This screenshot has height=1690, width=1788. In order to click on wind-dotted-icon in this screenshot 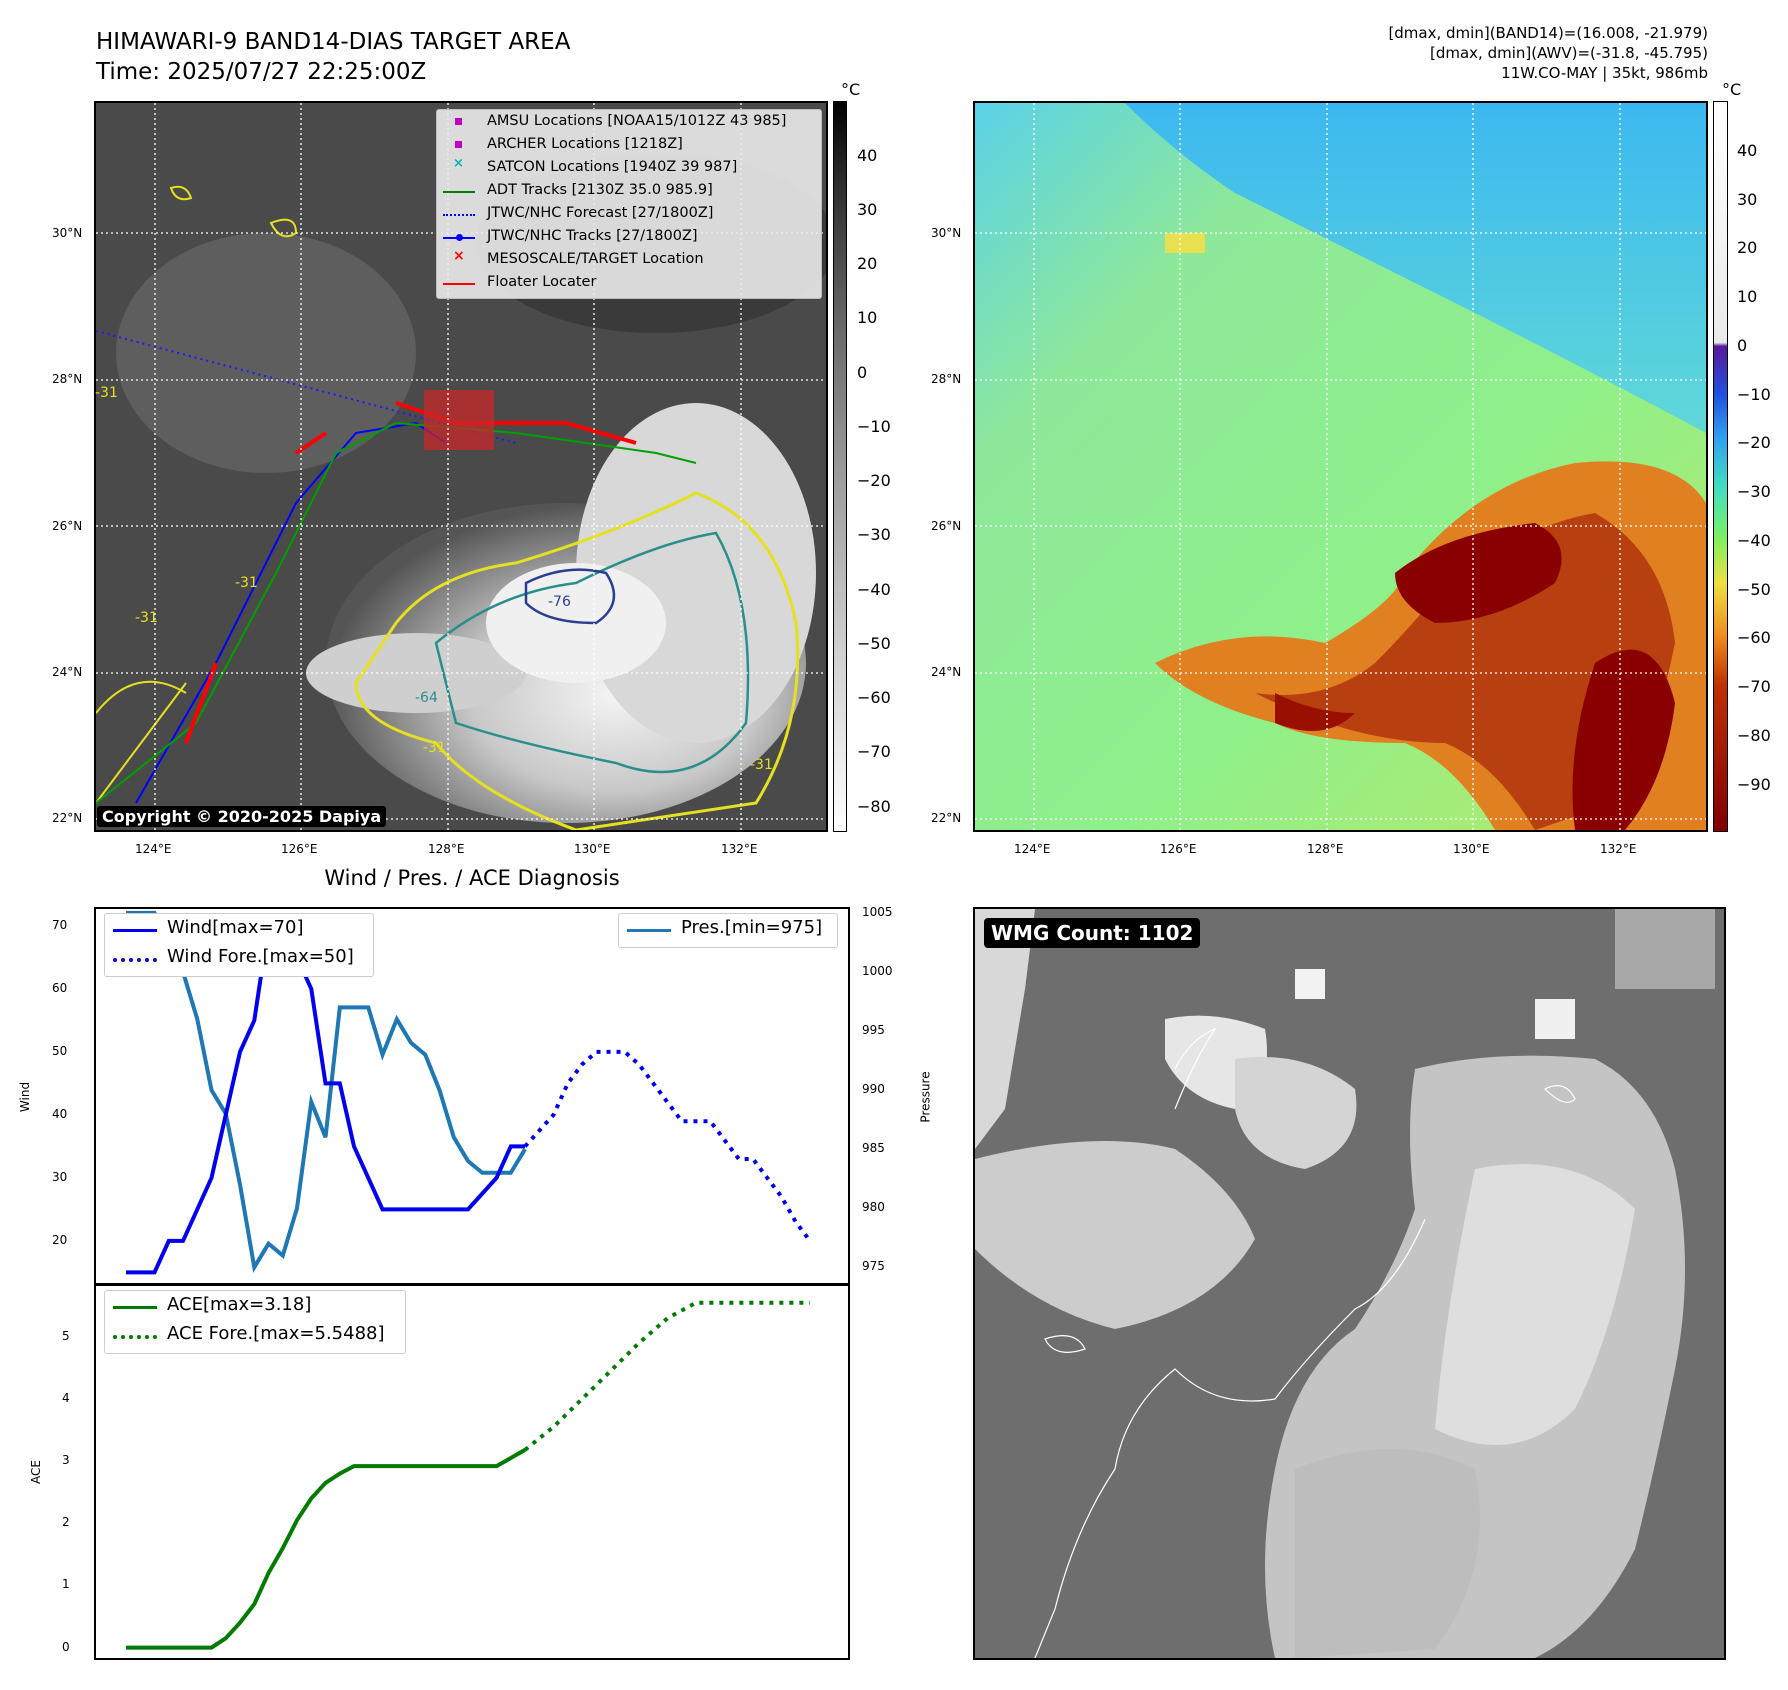, I will do `click(135, 960)`.